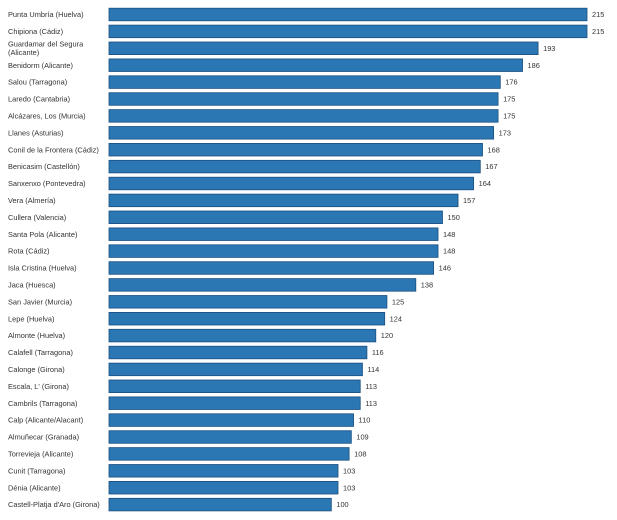 The height and width of the screenshot is (520, 617). What do you see at coordinates (54, 504) in the screenshot?
I see `category-label: Castell-Platja d'Aro (Girona)` at bounding box center [54, 504].